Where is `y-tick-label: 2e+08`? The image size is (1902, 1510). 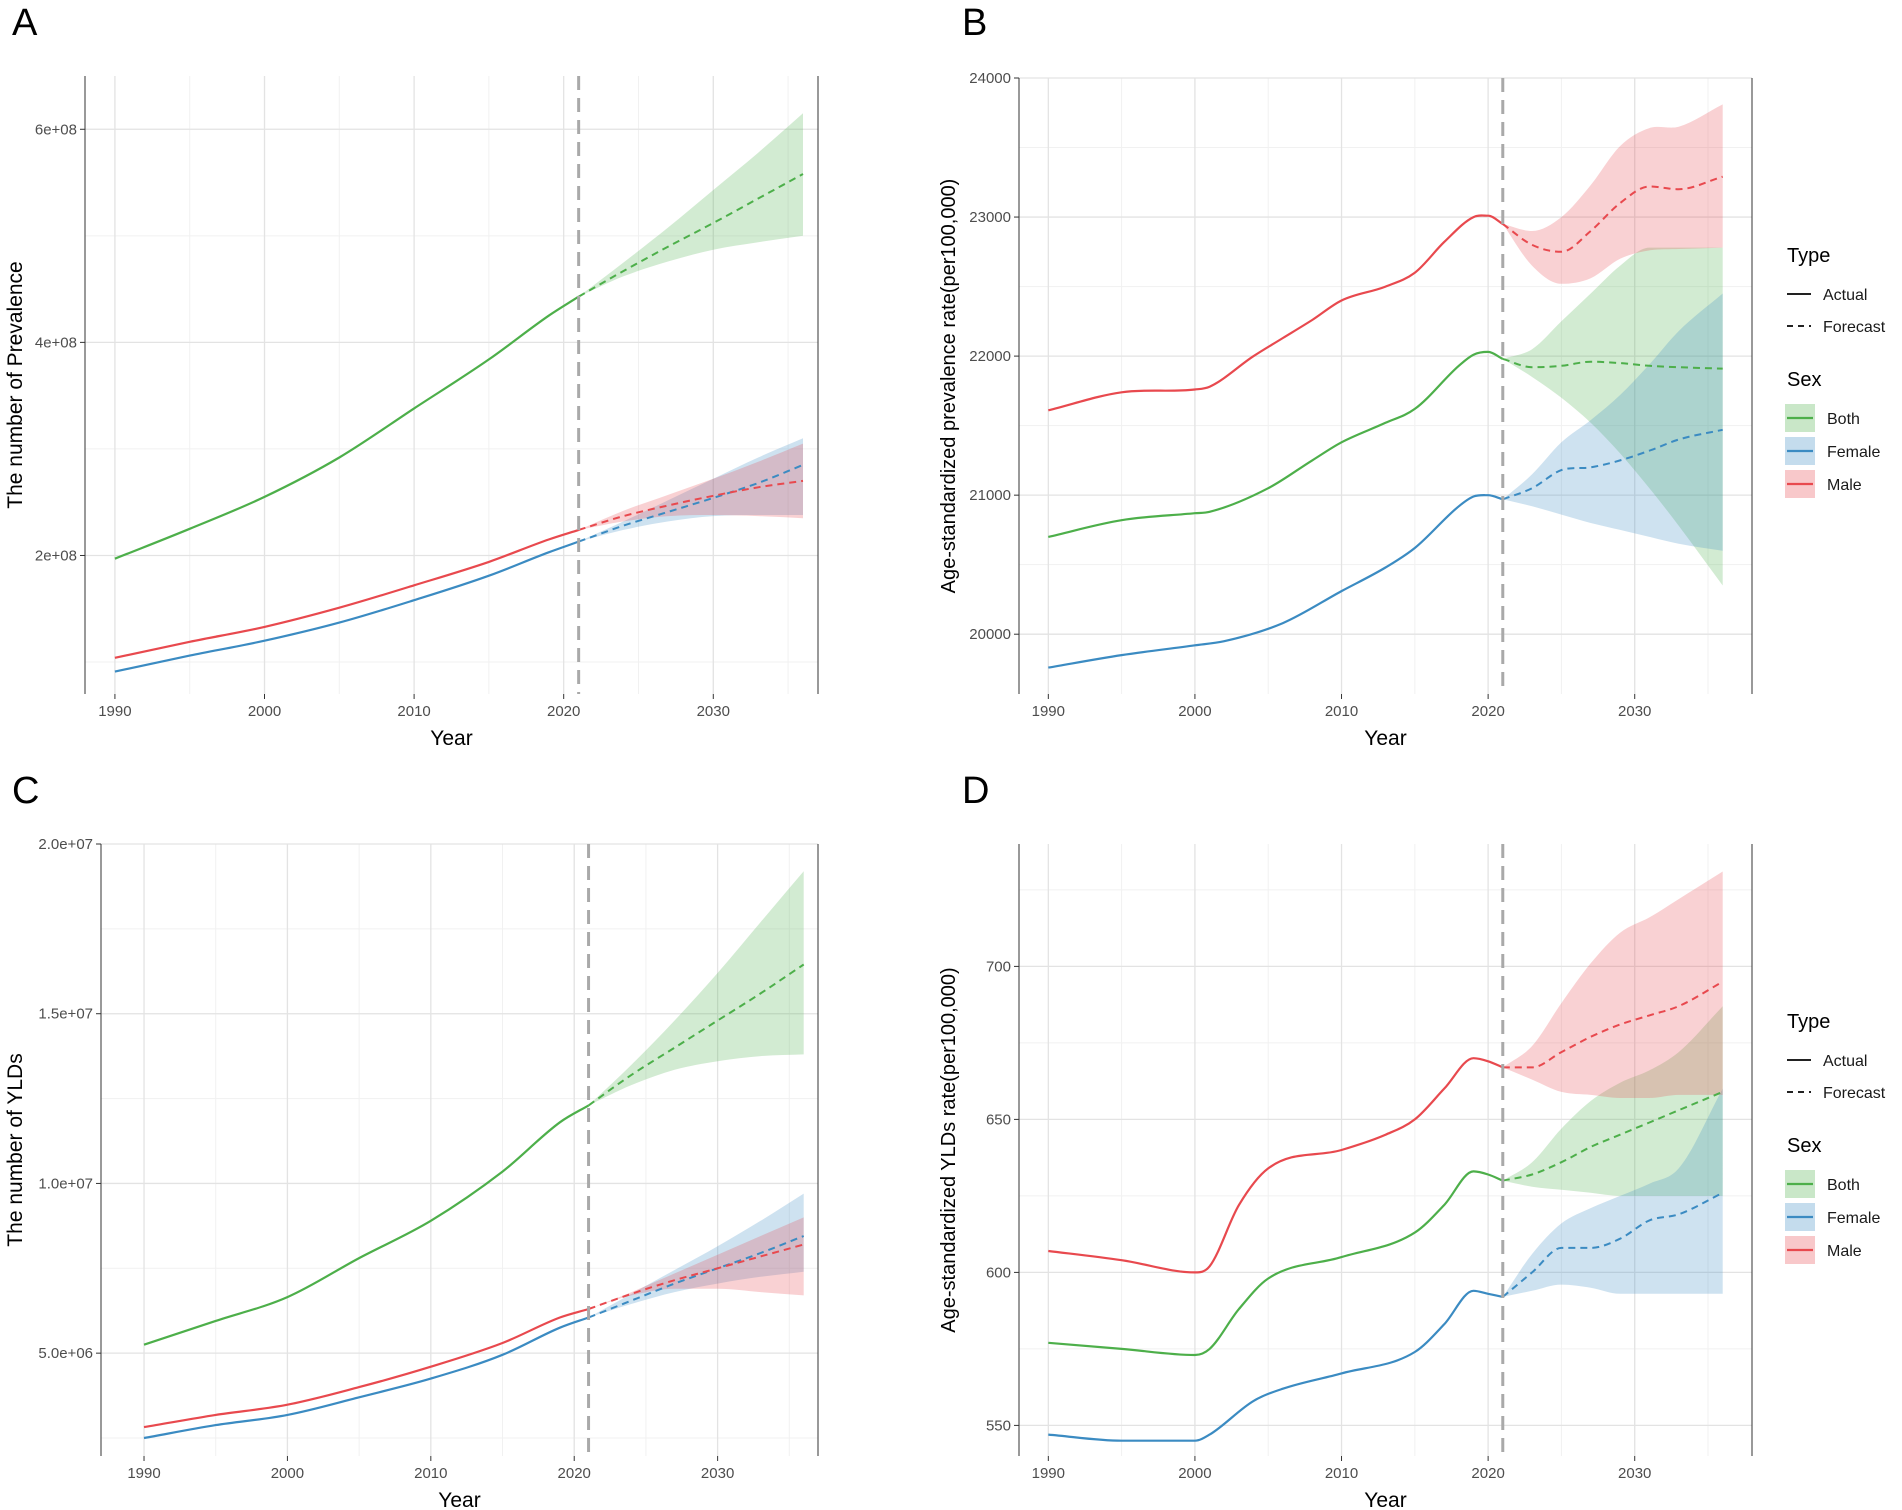 y-tick-label: 2e+08 is located at coordinates (56, 555).